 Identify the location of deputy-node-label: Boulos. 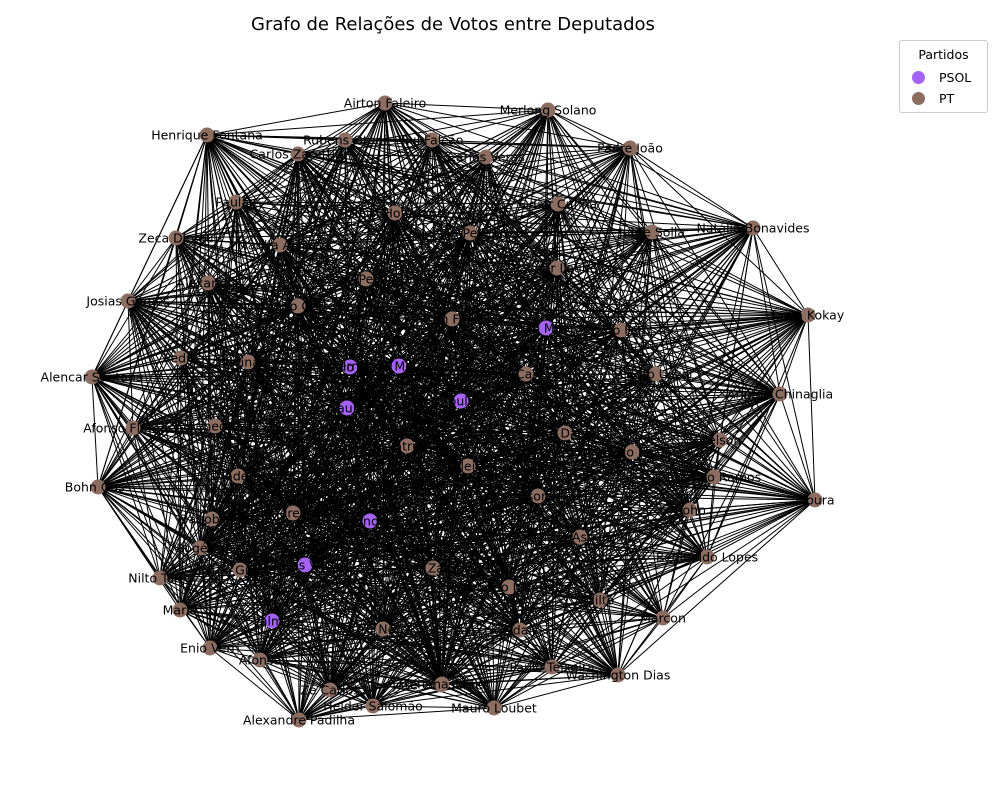
(461, 401).